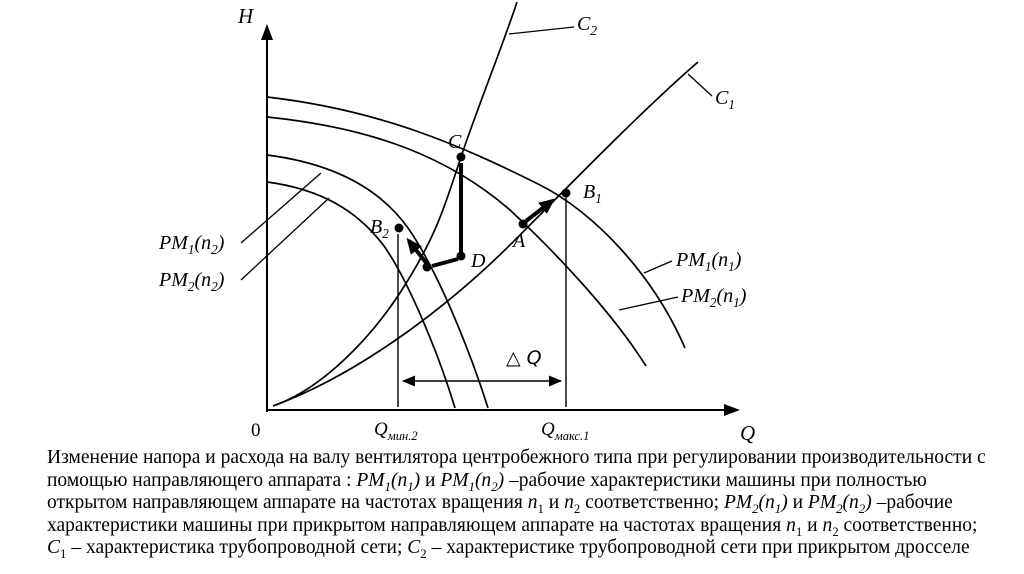 Image resolution: width=1024 pixels, height=574 pixels. What do you see at coordinates (192, 244) in the screenshot?
I see `label-pm1-n2: PM1(n2)` at bounding box center [192, 244].